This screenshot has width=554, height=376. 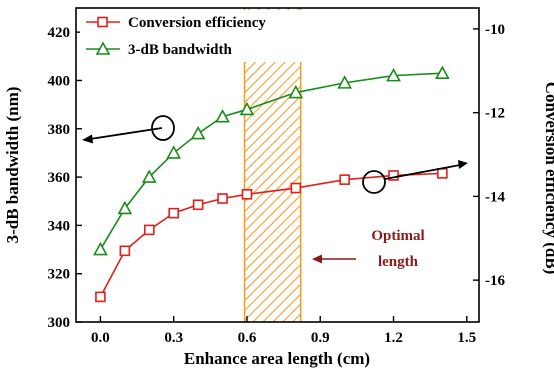 What do you see at coordinates (59, 81) in the screenshot?
I see `y-left-tick-label: 400` at bounding box center [59, 81].